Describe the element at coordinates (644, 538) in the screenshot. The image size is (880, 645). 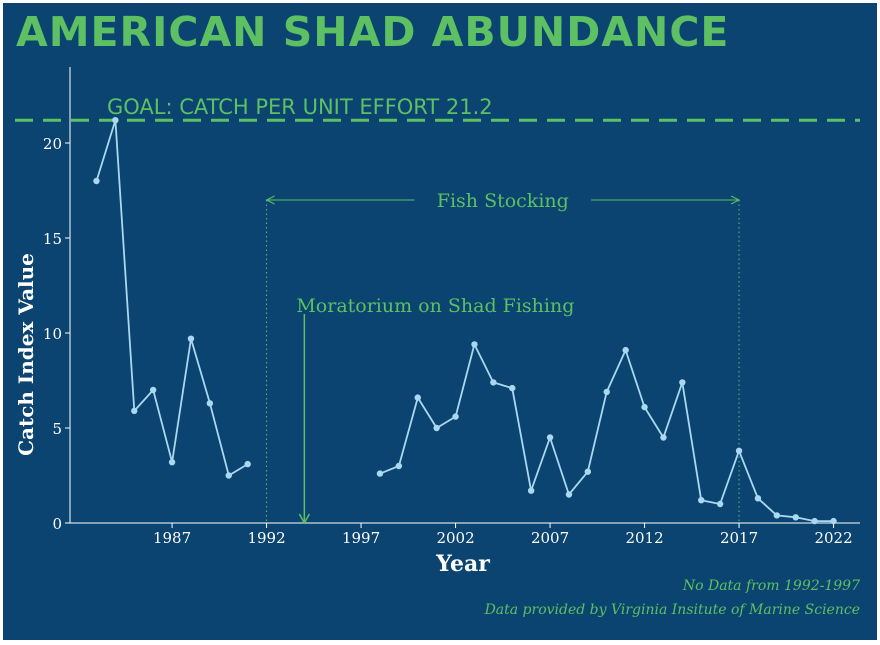
I see `x-tick-label: 2012` at that location.